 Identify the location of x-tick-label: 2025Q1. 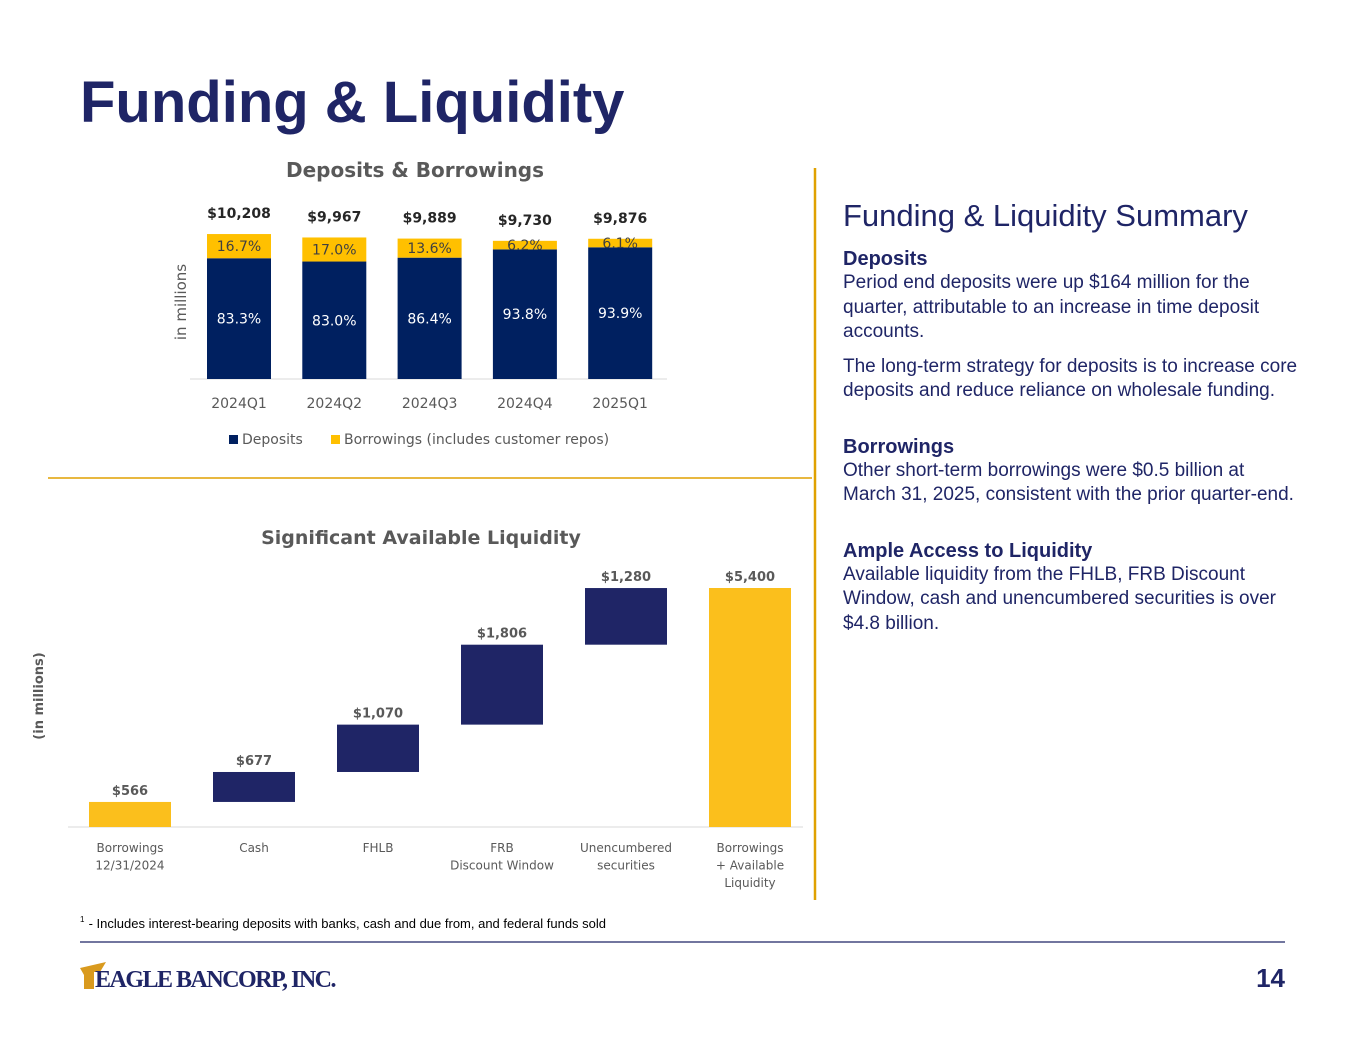
(620, 404).